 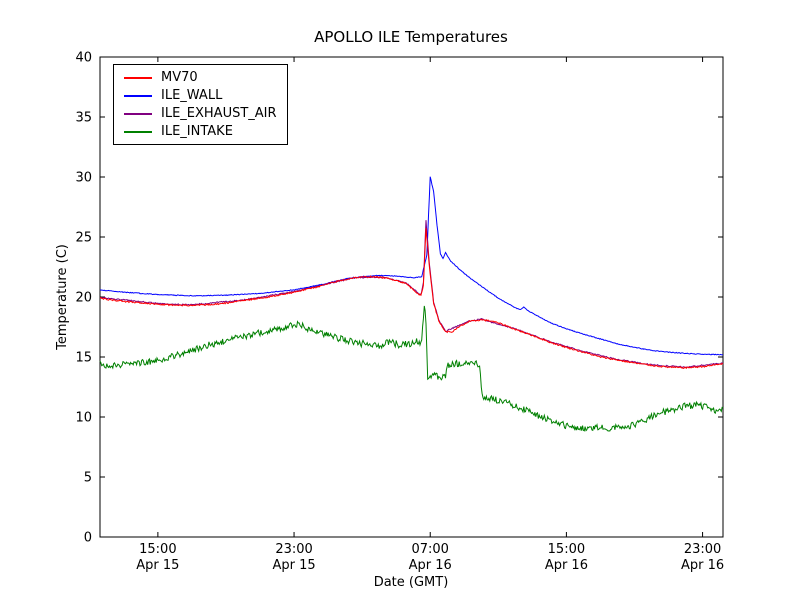 I want to click on legend-item-ile-intake: ILE_INTAKE, so click(x=200, y=131).